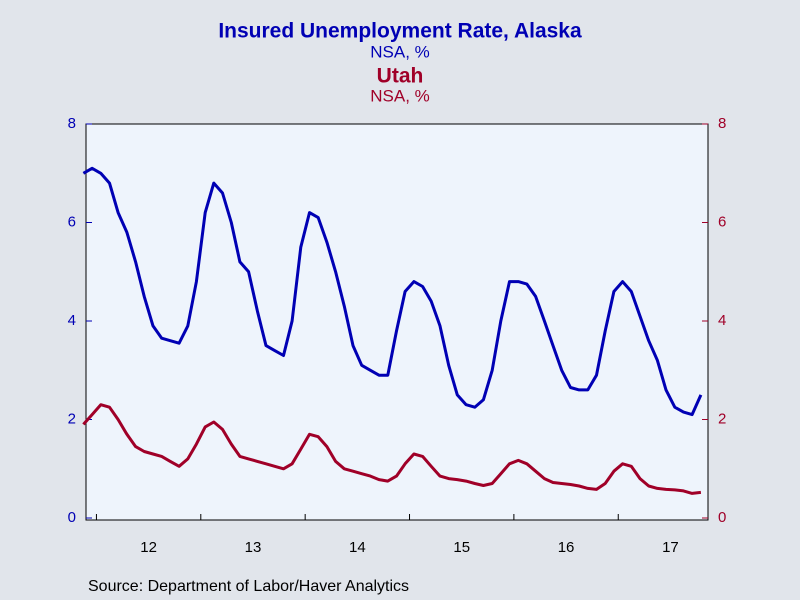  Describe the element at coordinates (253, 547) in the screenshot. I see `x-tick-label: 13` at that location.